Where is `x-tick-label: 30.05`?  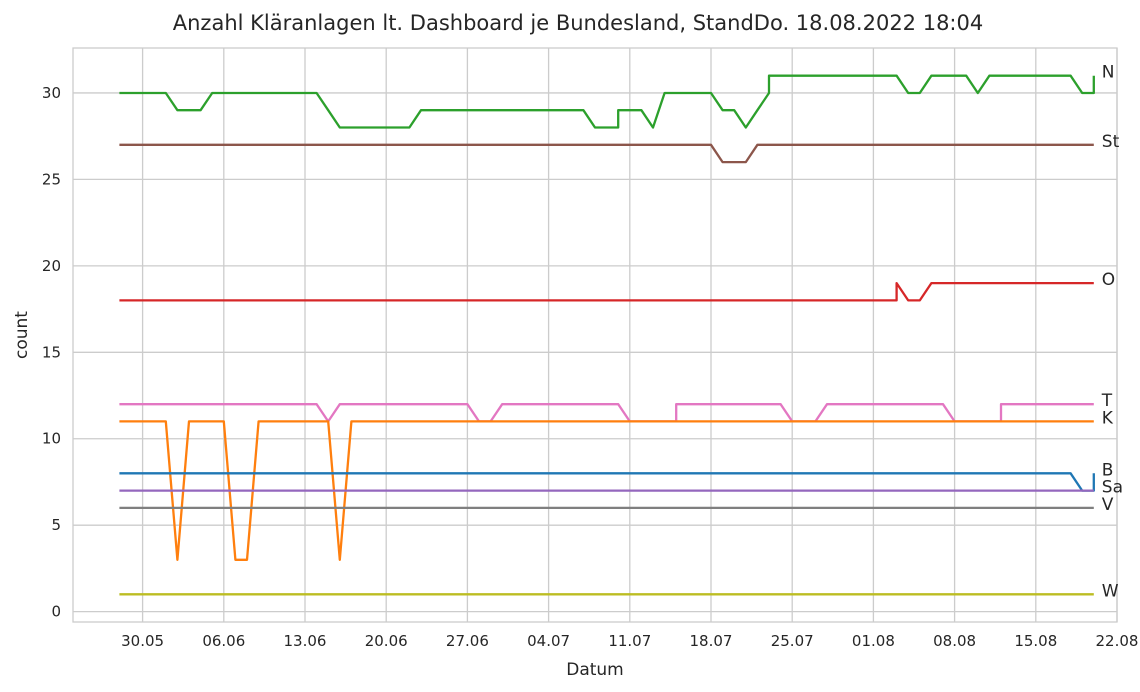 x-tick-label: 30.05 is located at coordinates (142, 641).